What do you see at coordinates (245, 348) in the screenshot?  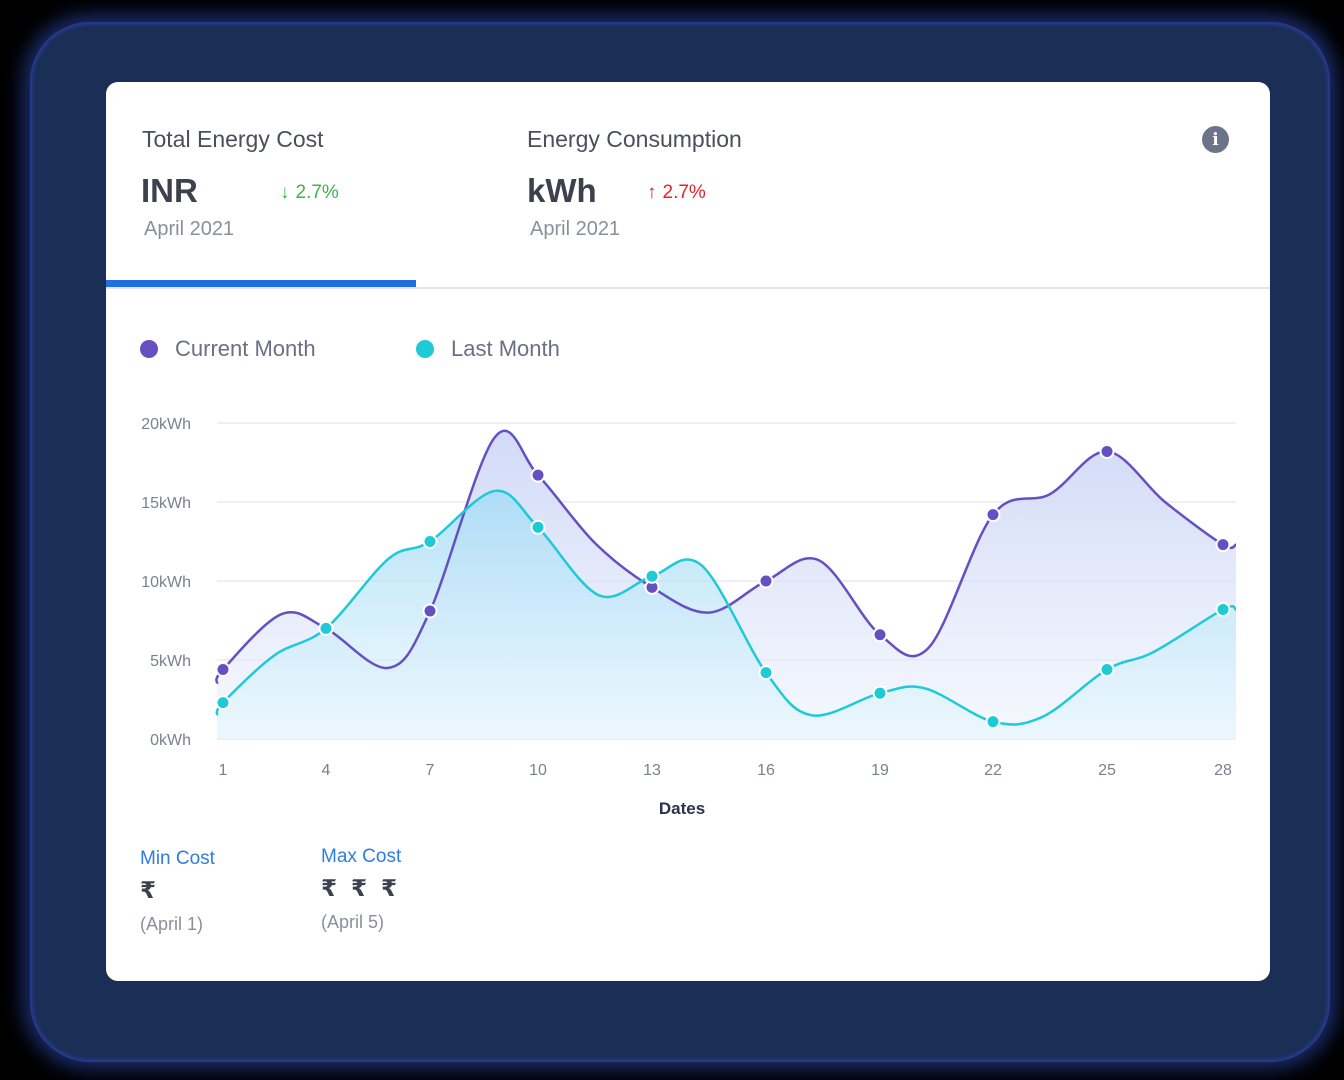 I see `legend-label: Current Month` at bounding box center [245, 348].